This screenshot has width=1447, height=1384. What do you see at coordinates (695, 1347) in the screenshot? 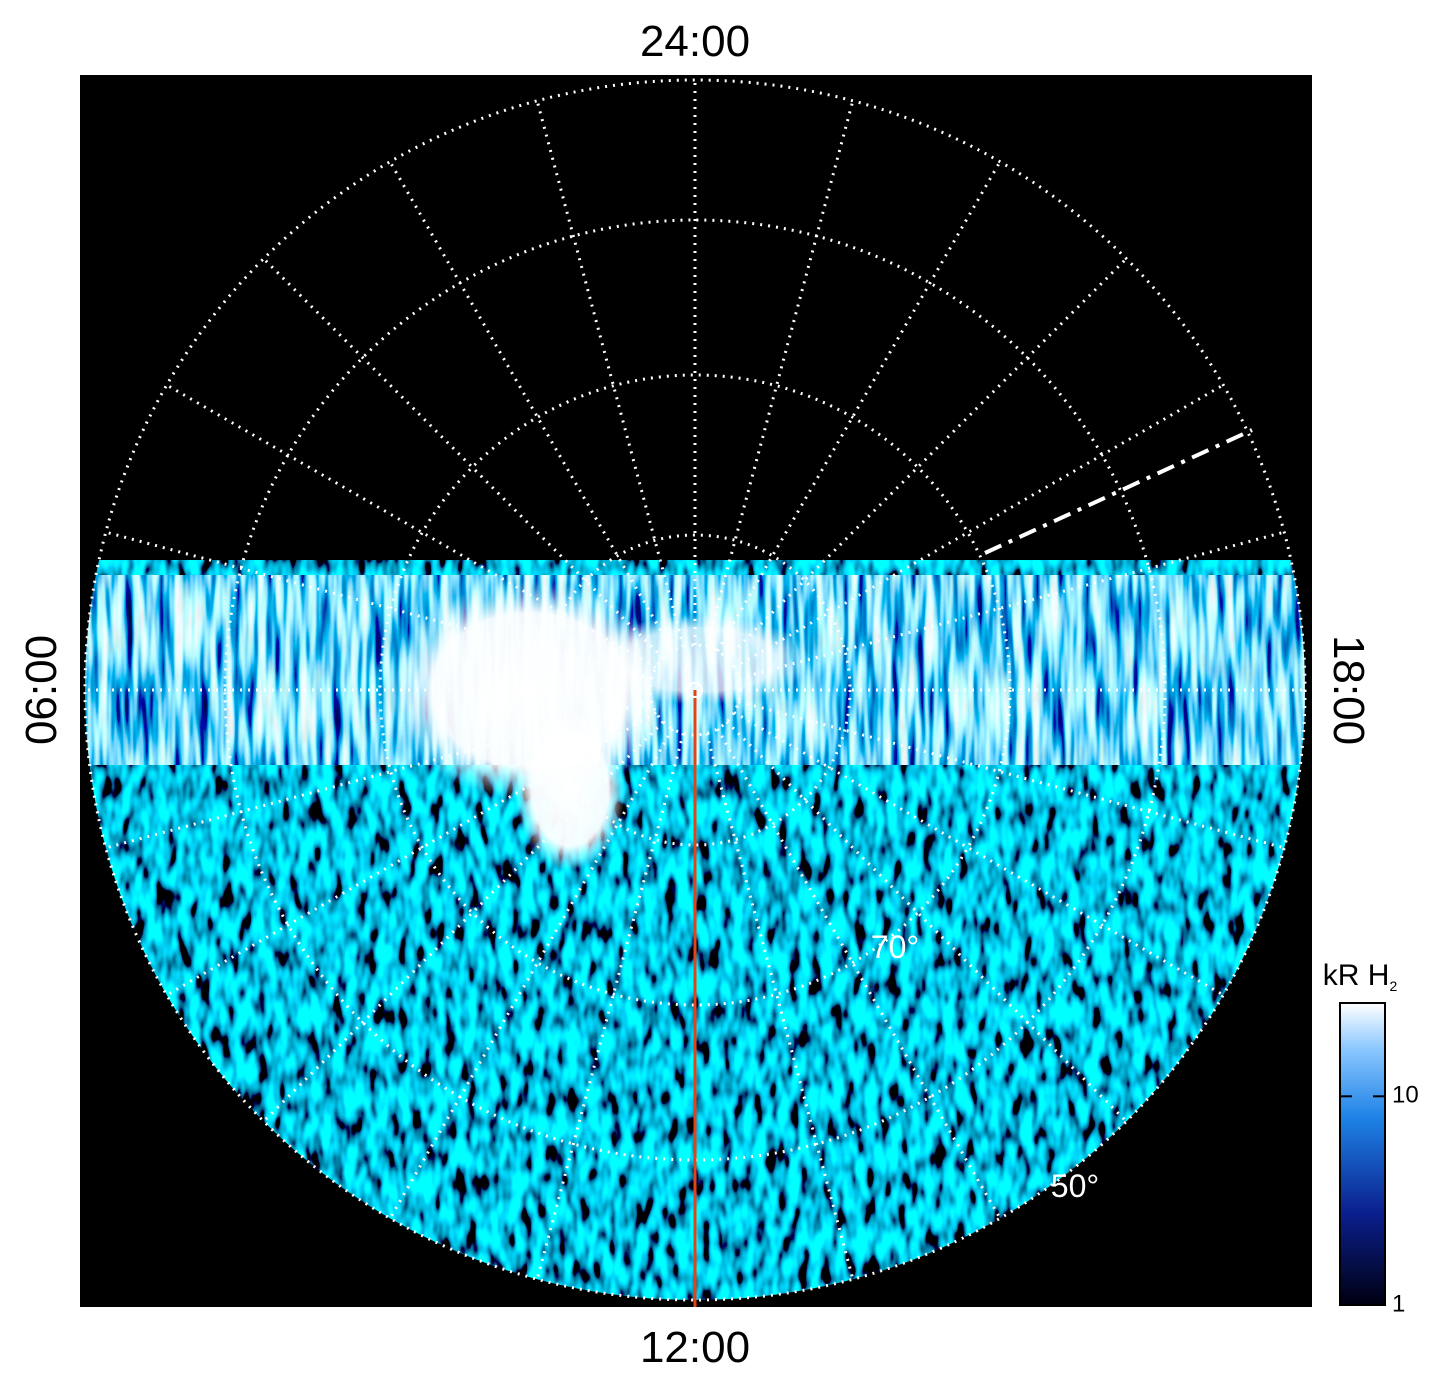
I see `time-label: 12:00` at bounding box center [695, 1347].